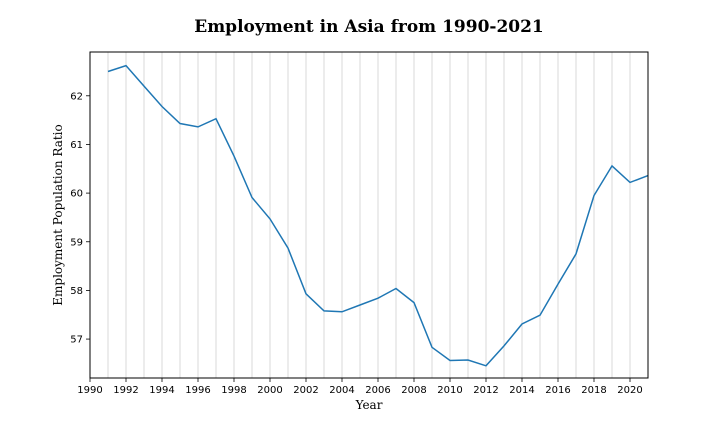 The height and width of the screenshot is (432, 720). What do you see at coordinates (233, 390) in the screenshot?
I see `x-tick-label: 1998` at bounding box center [233, 390].